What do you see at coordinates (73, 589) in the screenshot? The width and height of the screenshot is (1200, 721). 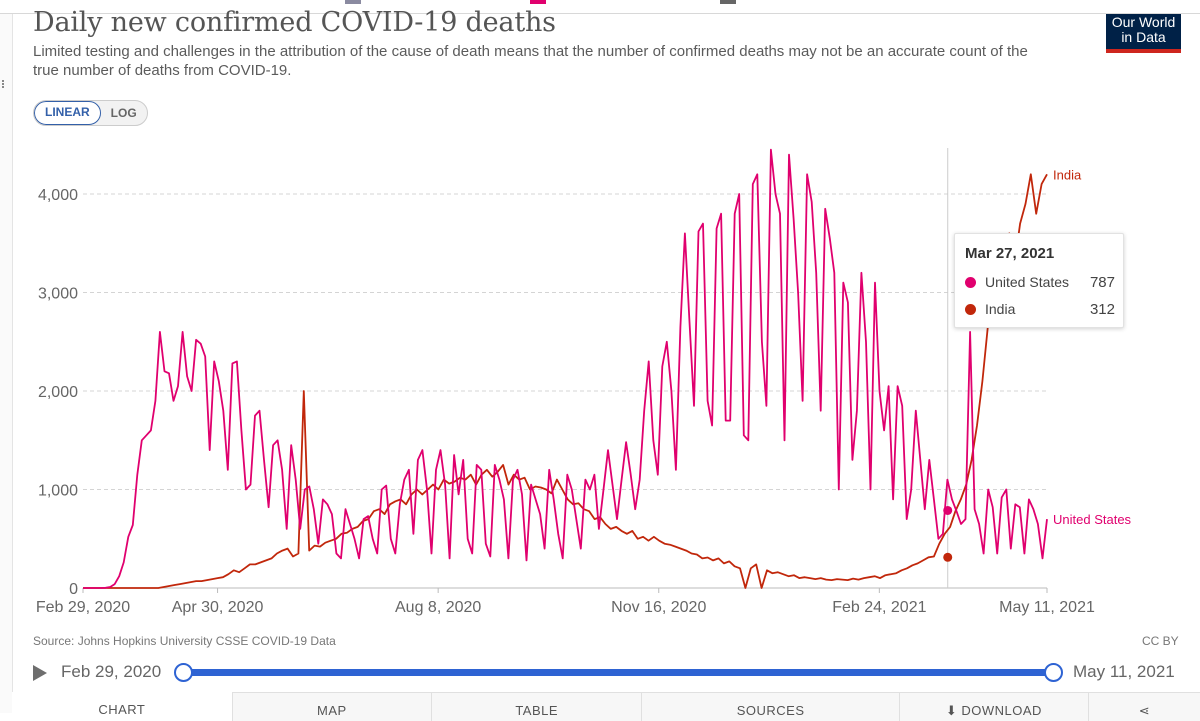 I see `y-tick-label: 0` at bounding box center [73, 589].